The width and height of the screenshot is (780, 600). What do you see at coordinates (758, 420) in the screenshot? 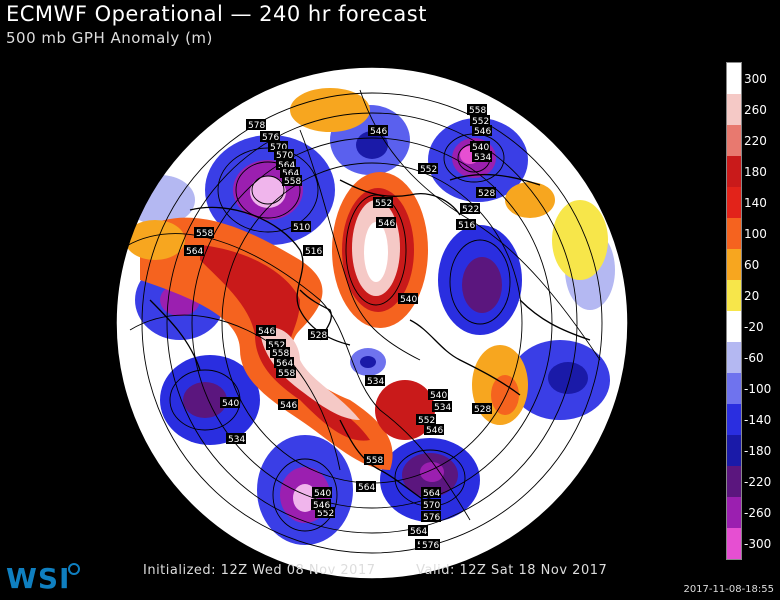
I see `colorbar-label: -140` at bounding box center [758, 420].